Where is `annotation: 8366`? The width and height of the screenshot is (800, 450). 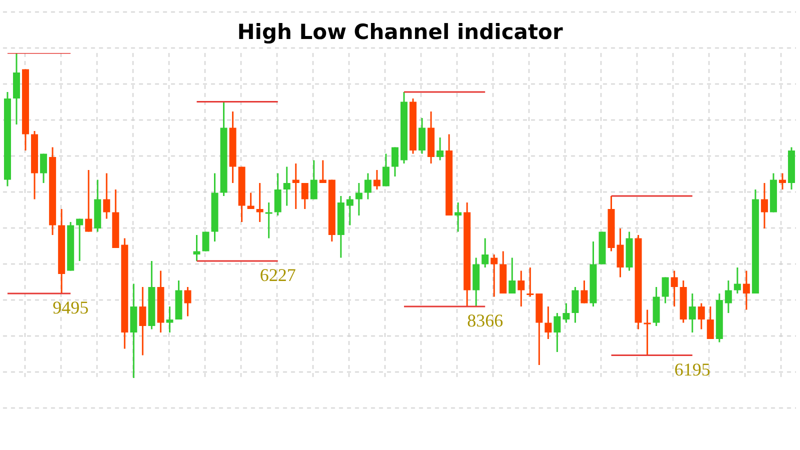
annotation: 8366 is located at coordinates (485, 320).